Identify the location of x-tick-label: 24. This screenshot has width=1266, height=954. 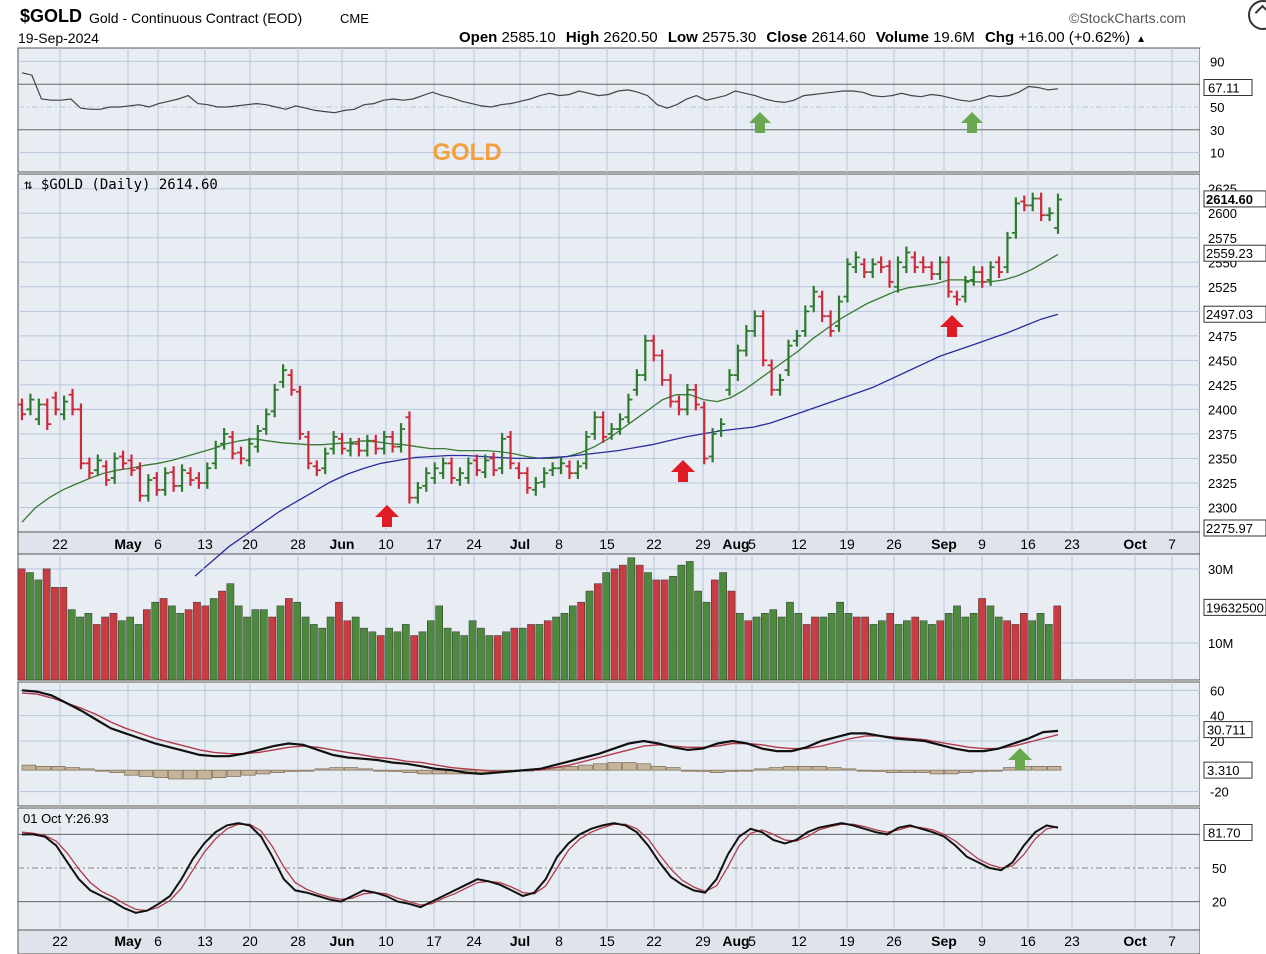
(474, 941).